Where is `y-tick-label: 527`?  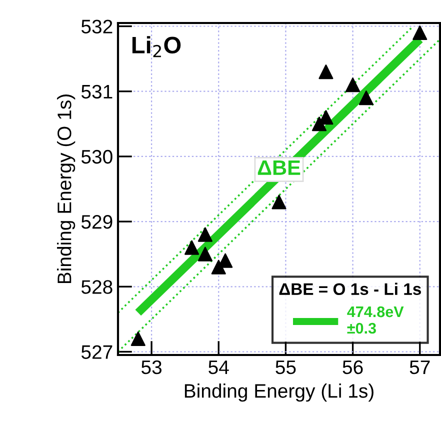 y-tick-label: 527 is located at coordinates (96, 352).